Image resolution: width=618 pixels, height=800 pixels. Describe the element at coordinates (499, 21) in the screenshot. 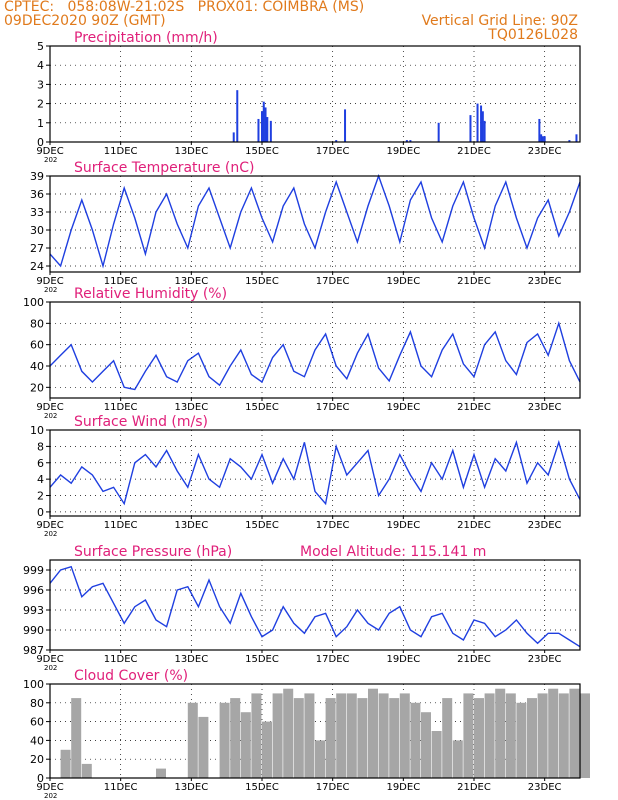

I see `header-grid-note: Vertical Grid Line: 90Z` at that location.